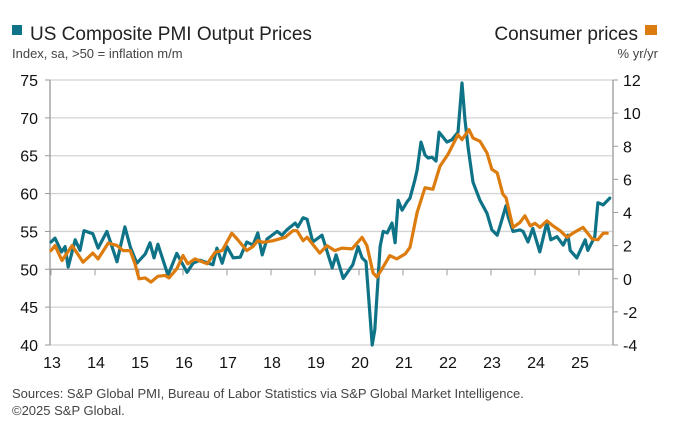 This screenshot has width=675, height=430. I want to click on x-axis-tick-label: 15, so click(140, 363).